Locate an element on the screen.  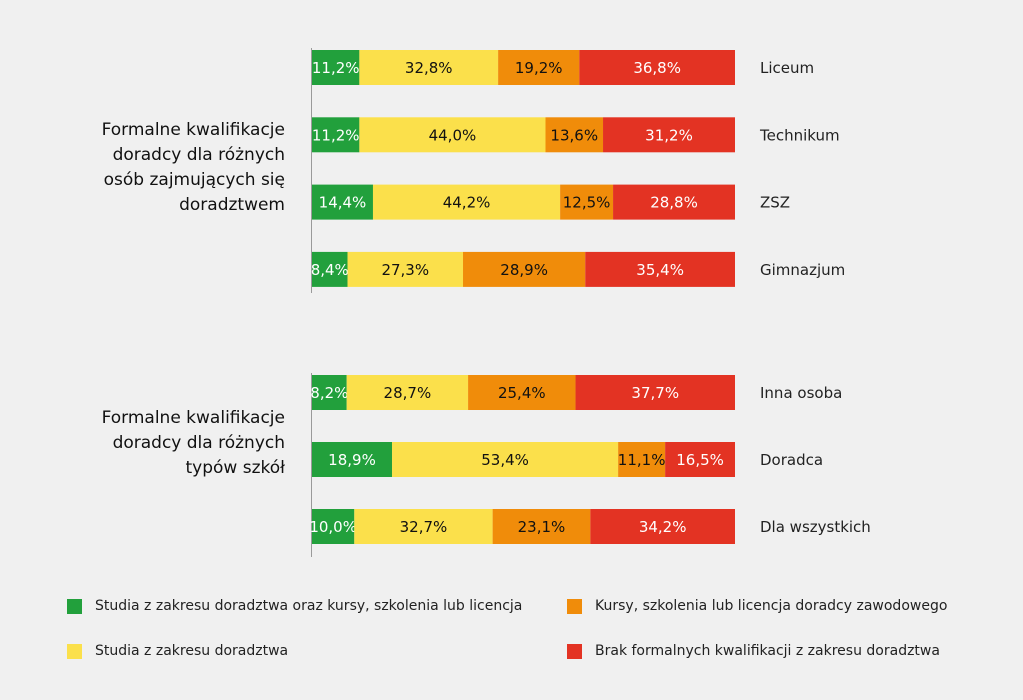
data-label: 25,4% is located at coordinates (522, 393).